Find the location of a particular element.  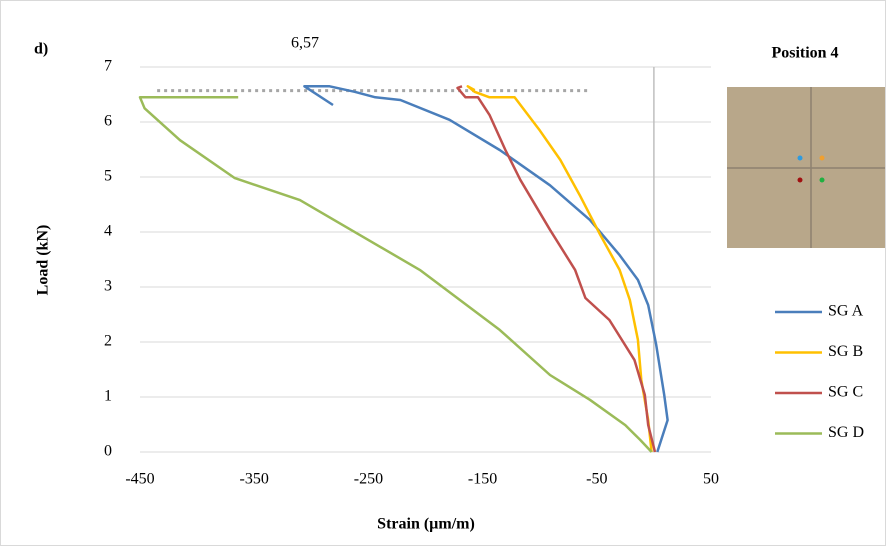

y-tick-label: 2 is located at coordinates (108, 341).